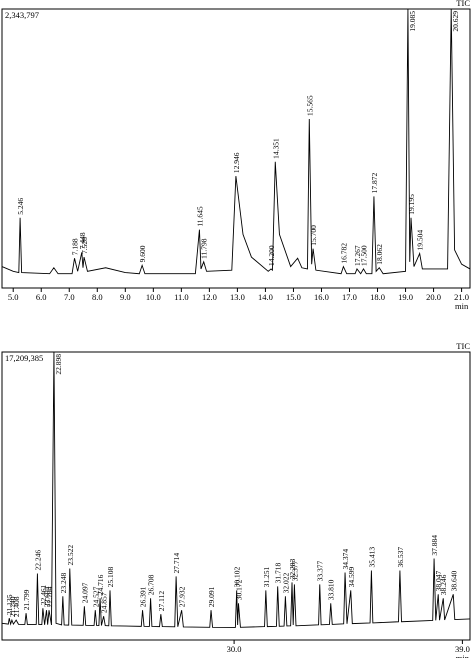  Describe the element at coordinates (364, 255) in the screenshot. I see `peak-label: 17.500` at that location.